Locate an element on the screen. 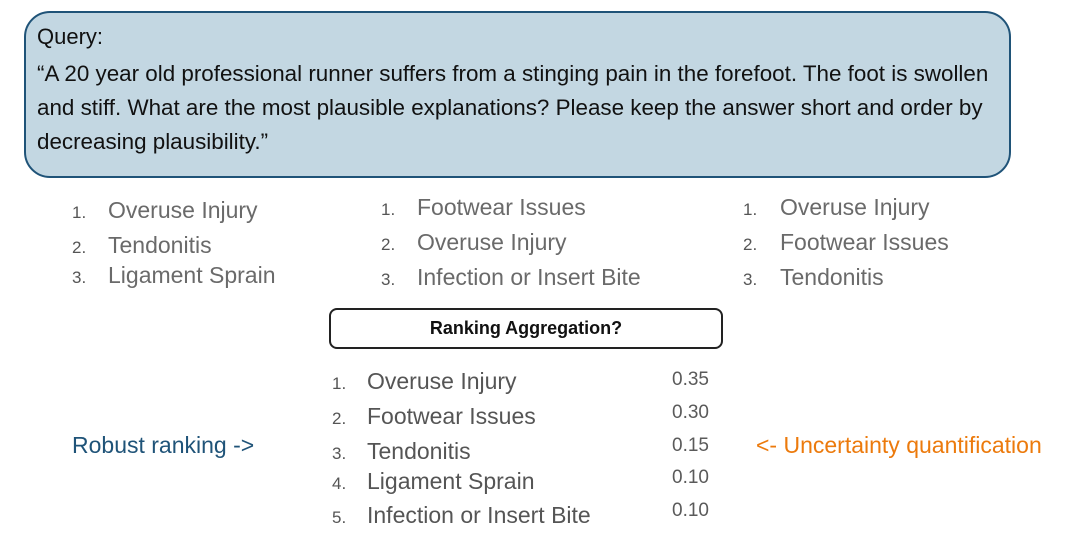  list-item: 3. Infection or Insert Bite is located at coordinates (511, 277).